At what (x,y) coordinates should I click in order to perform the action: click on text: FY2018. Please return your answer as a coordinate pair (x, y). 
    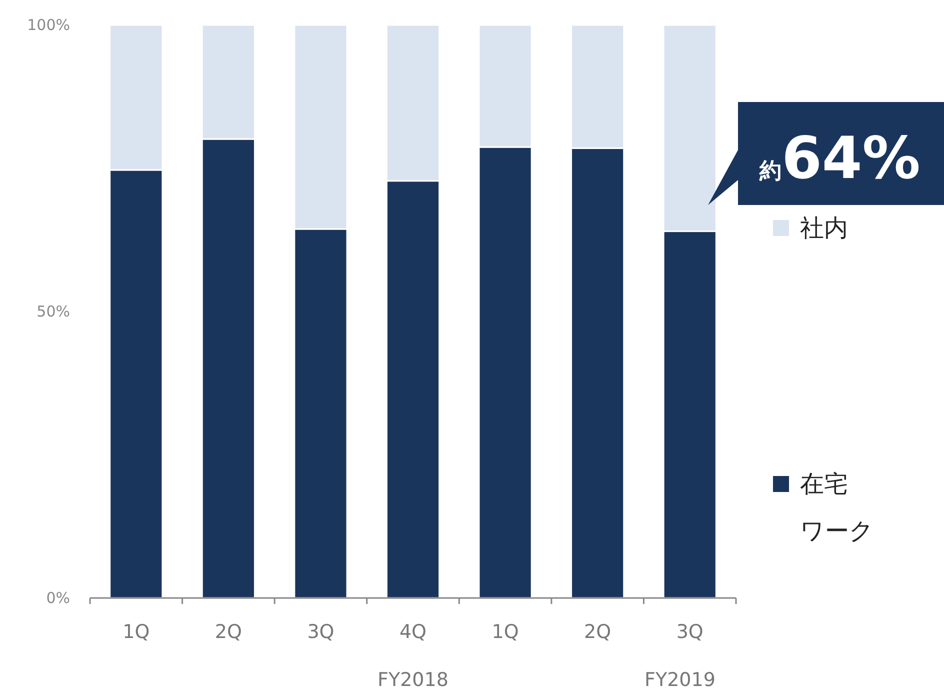
    Looking at the image, I should click on (413, 680).